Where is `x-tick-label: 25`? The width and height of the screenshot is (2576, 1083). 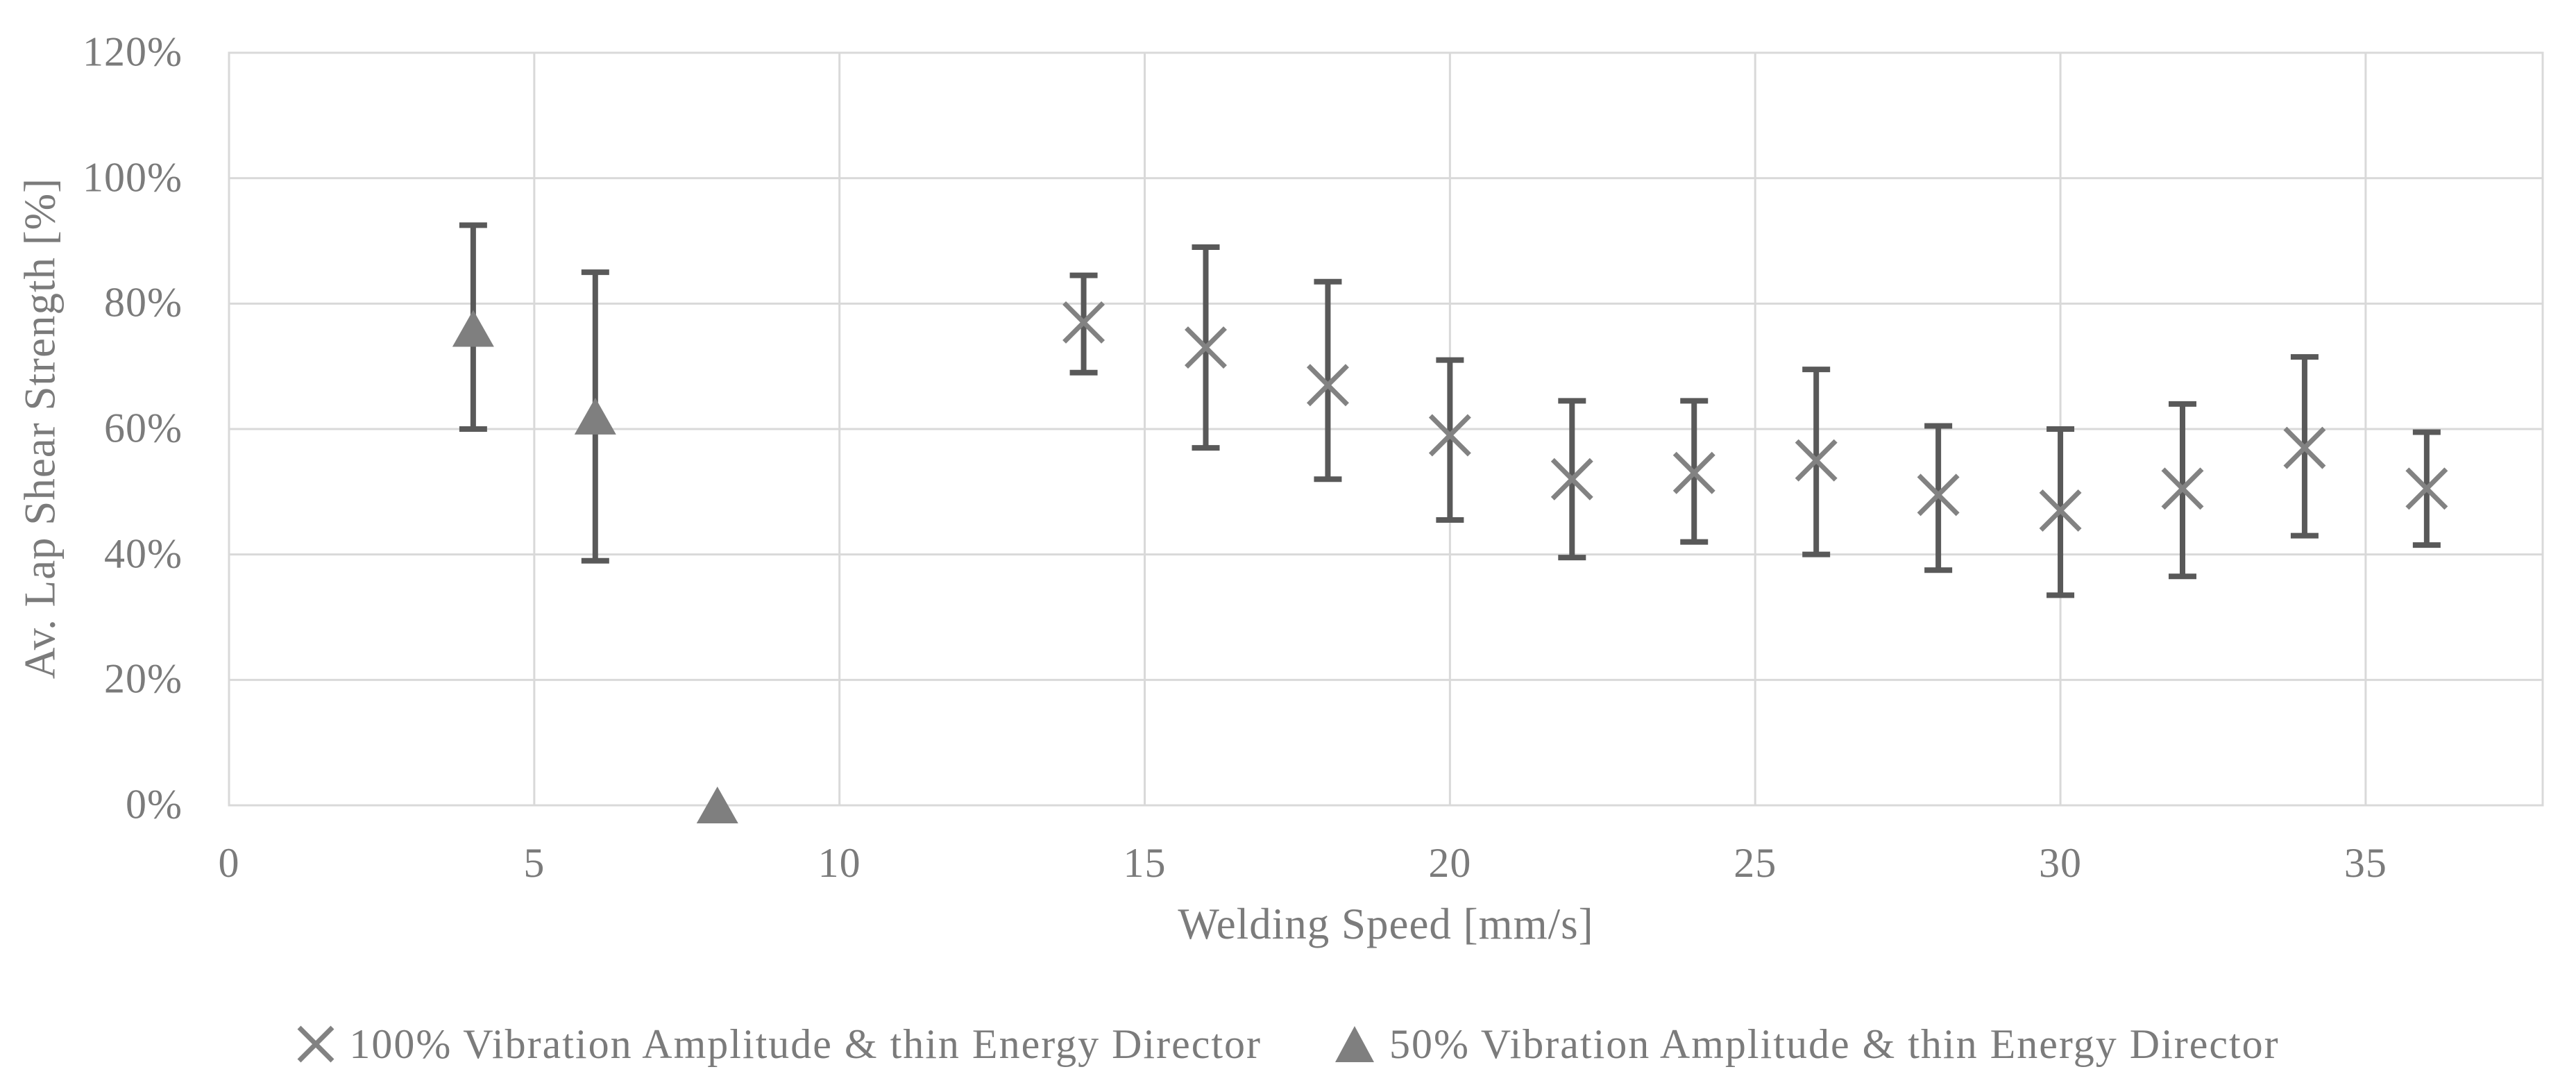
x-tick-label: 25 is located at coordinates (1755, 863).